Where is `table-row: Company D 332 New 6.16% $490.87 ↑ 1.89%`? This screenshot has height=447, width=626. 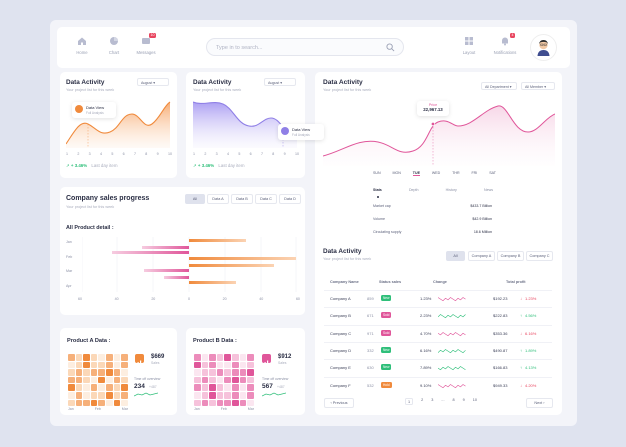 table-row: Company D 332 New 6.16% $490.87 ↑ 1.89% is located at coordinates (438, 350).